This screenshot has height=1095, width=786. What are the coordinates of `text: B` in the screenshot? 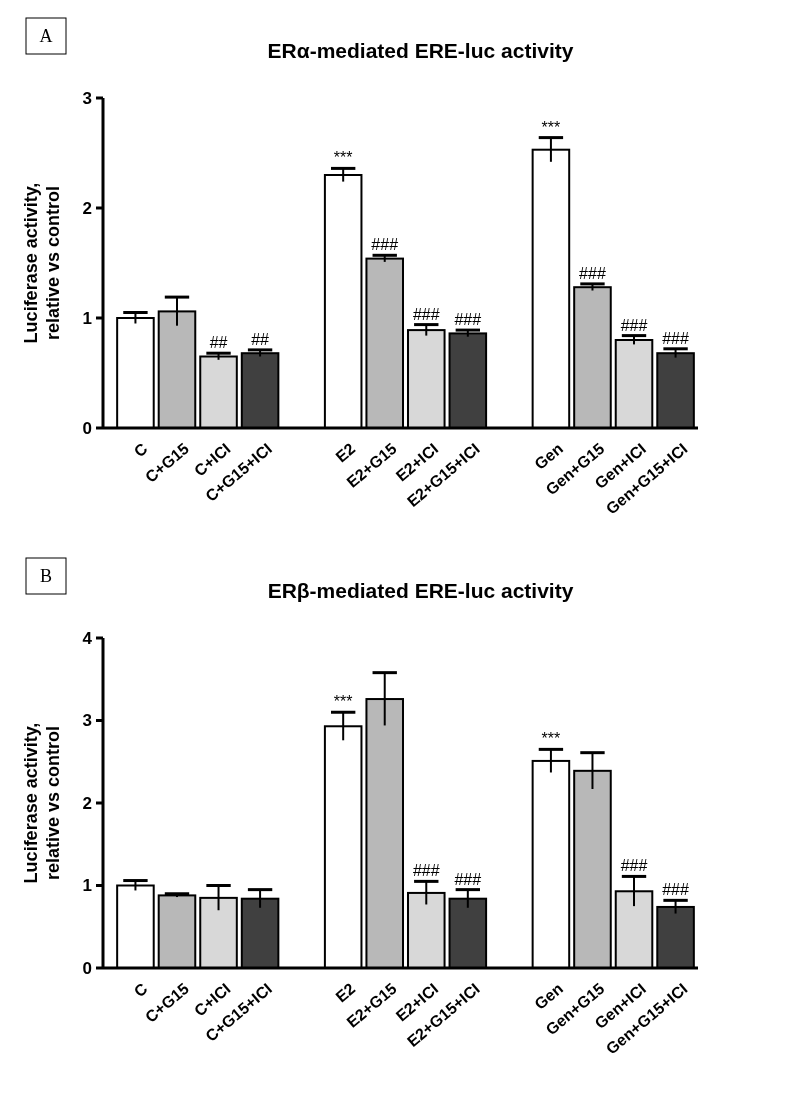 It's located at (46, 576).